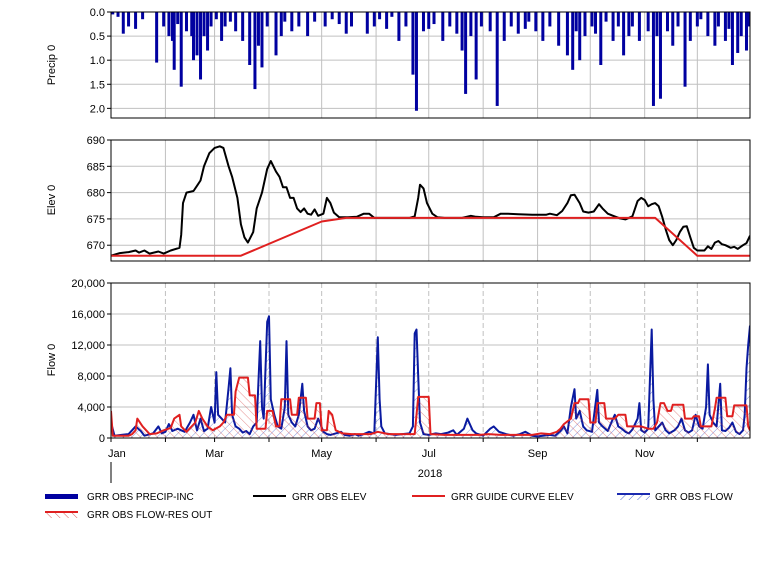 Image resolution: width=782 pixels, height=580 pixels. I want to click on legend-label-obs-elev: GRR OBS ELEV, so click(329, 497).